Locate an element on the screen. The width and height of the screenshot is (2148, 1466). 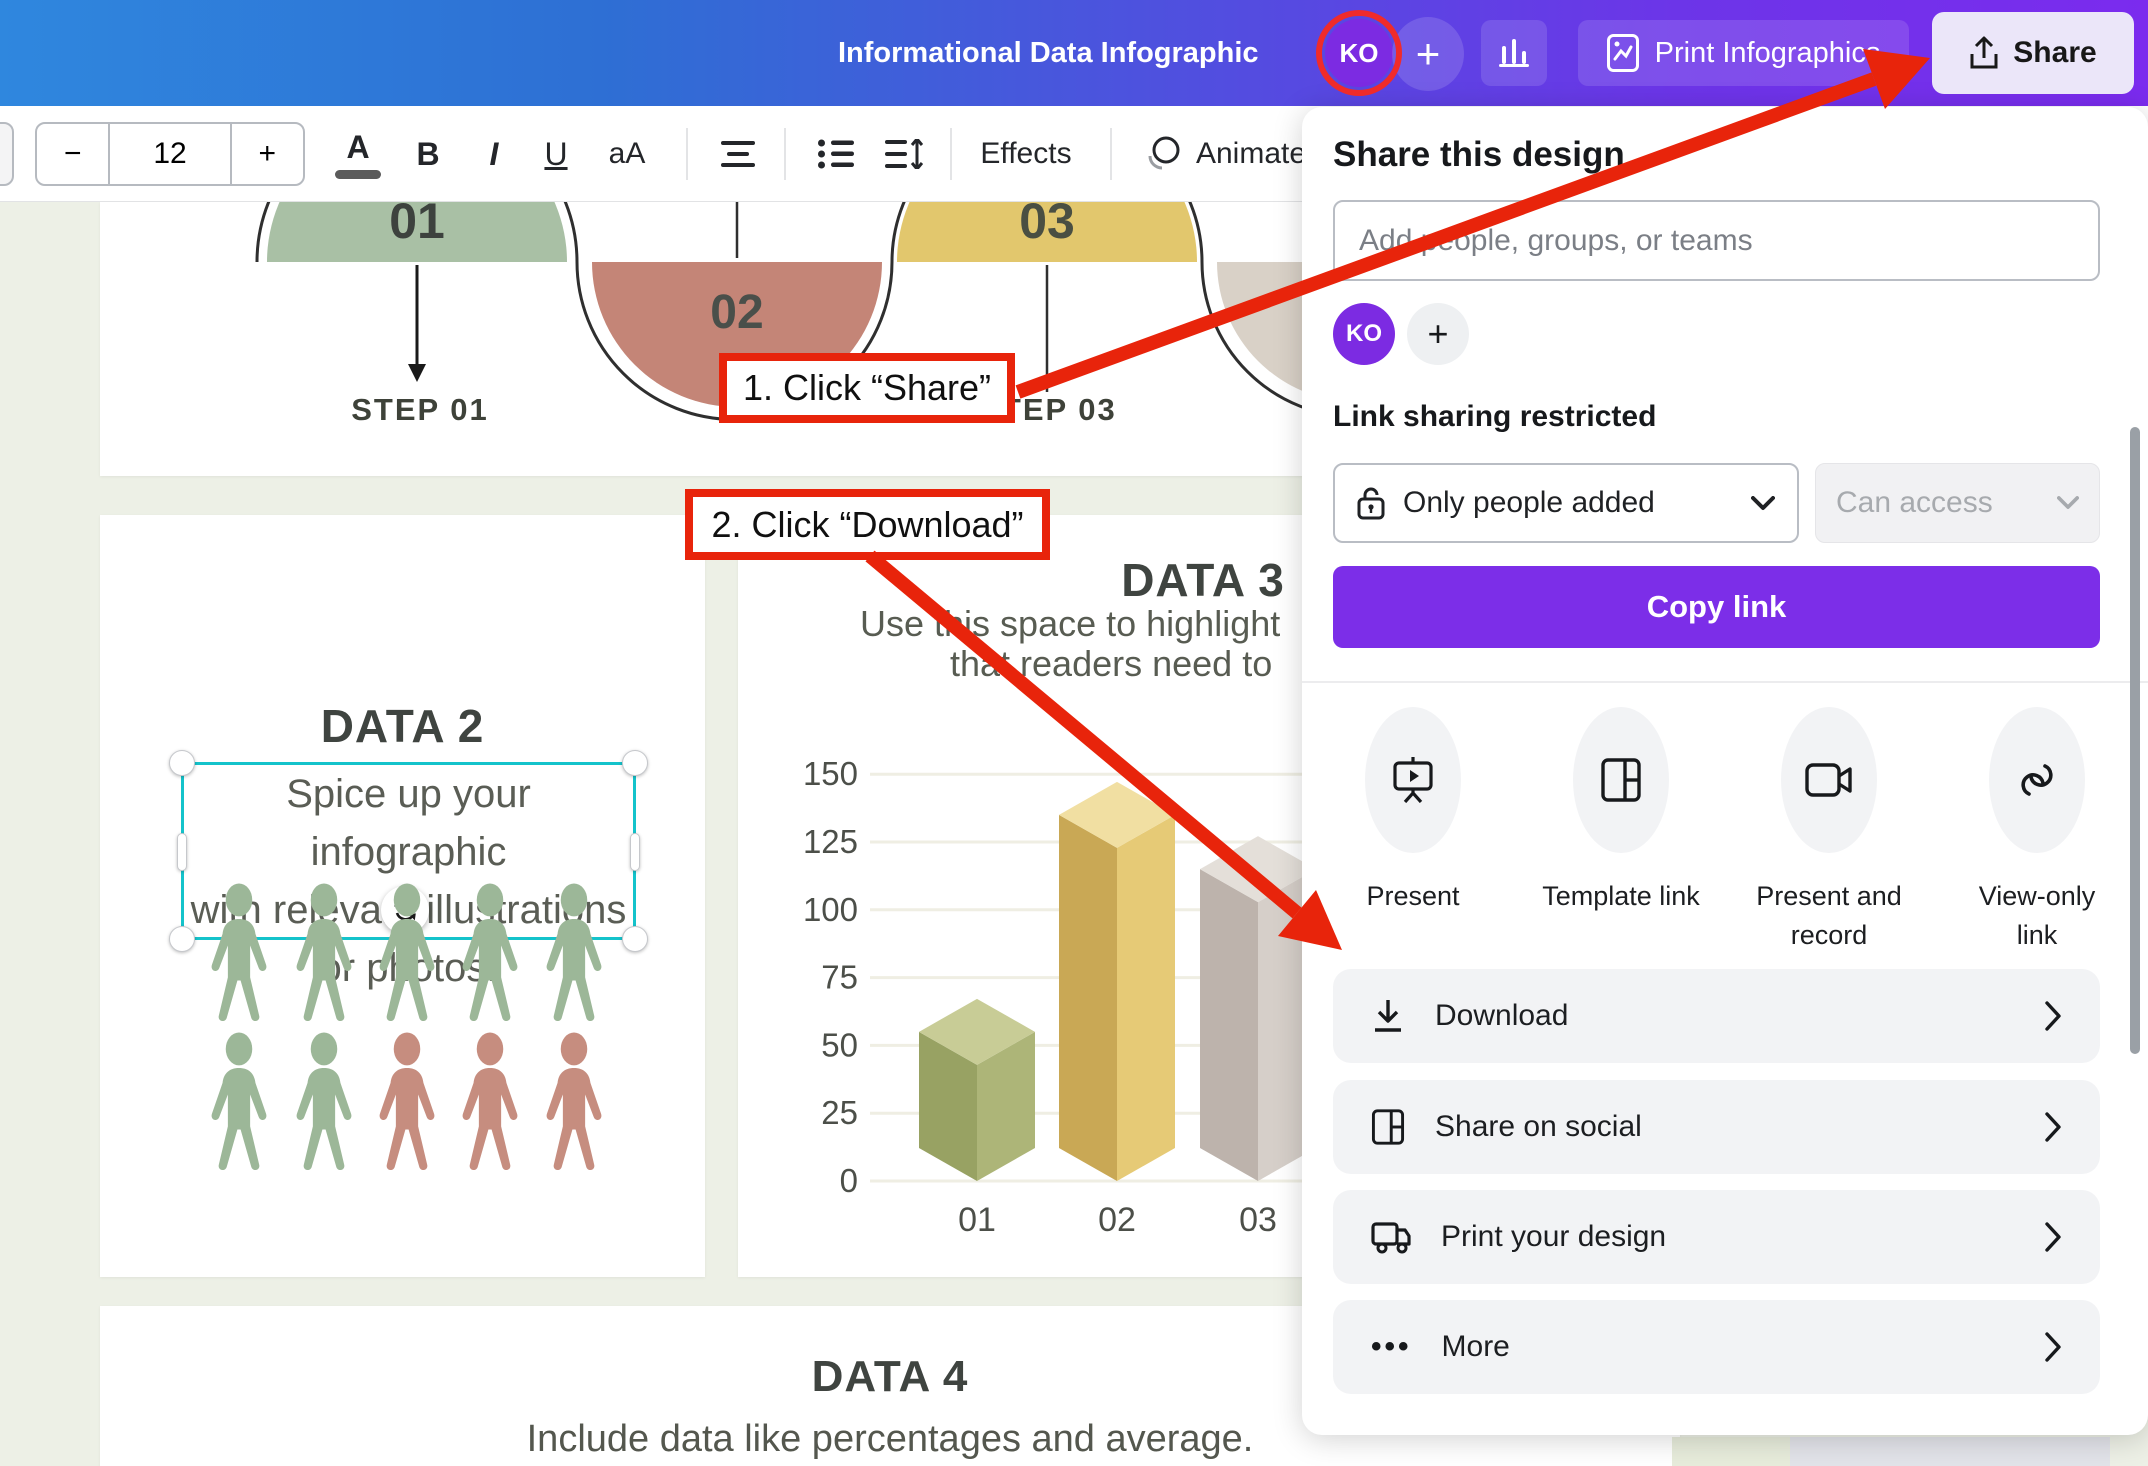
data2-heading: DATA 2 is located at coordinates (402, 726).